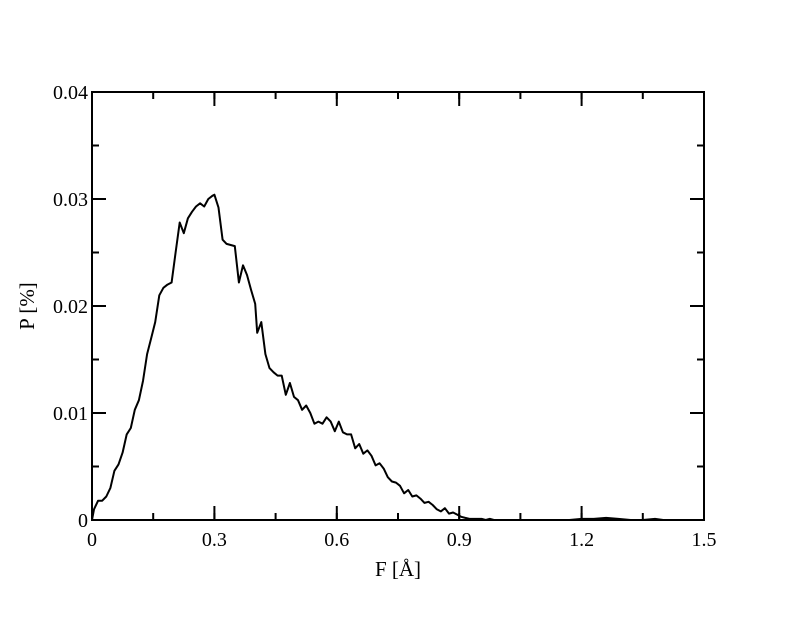 The image size is (792, 617). I want to click on x-tick-label: 0, so click(92, 540).